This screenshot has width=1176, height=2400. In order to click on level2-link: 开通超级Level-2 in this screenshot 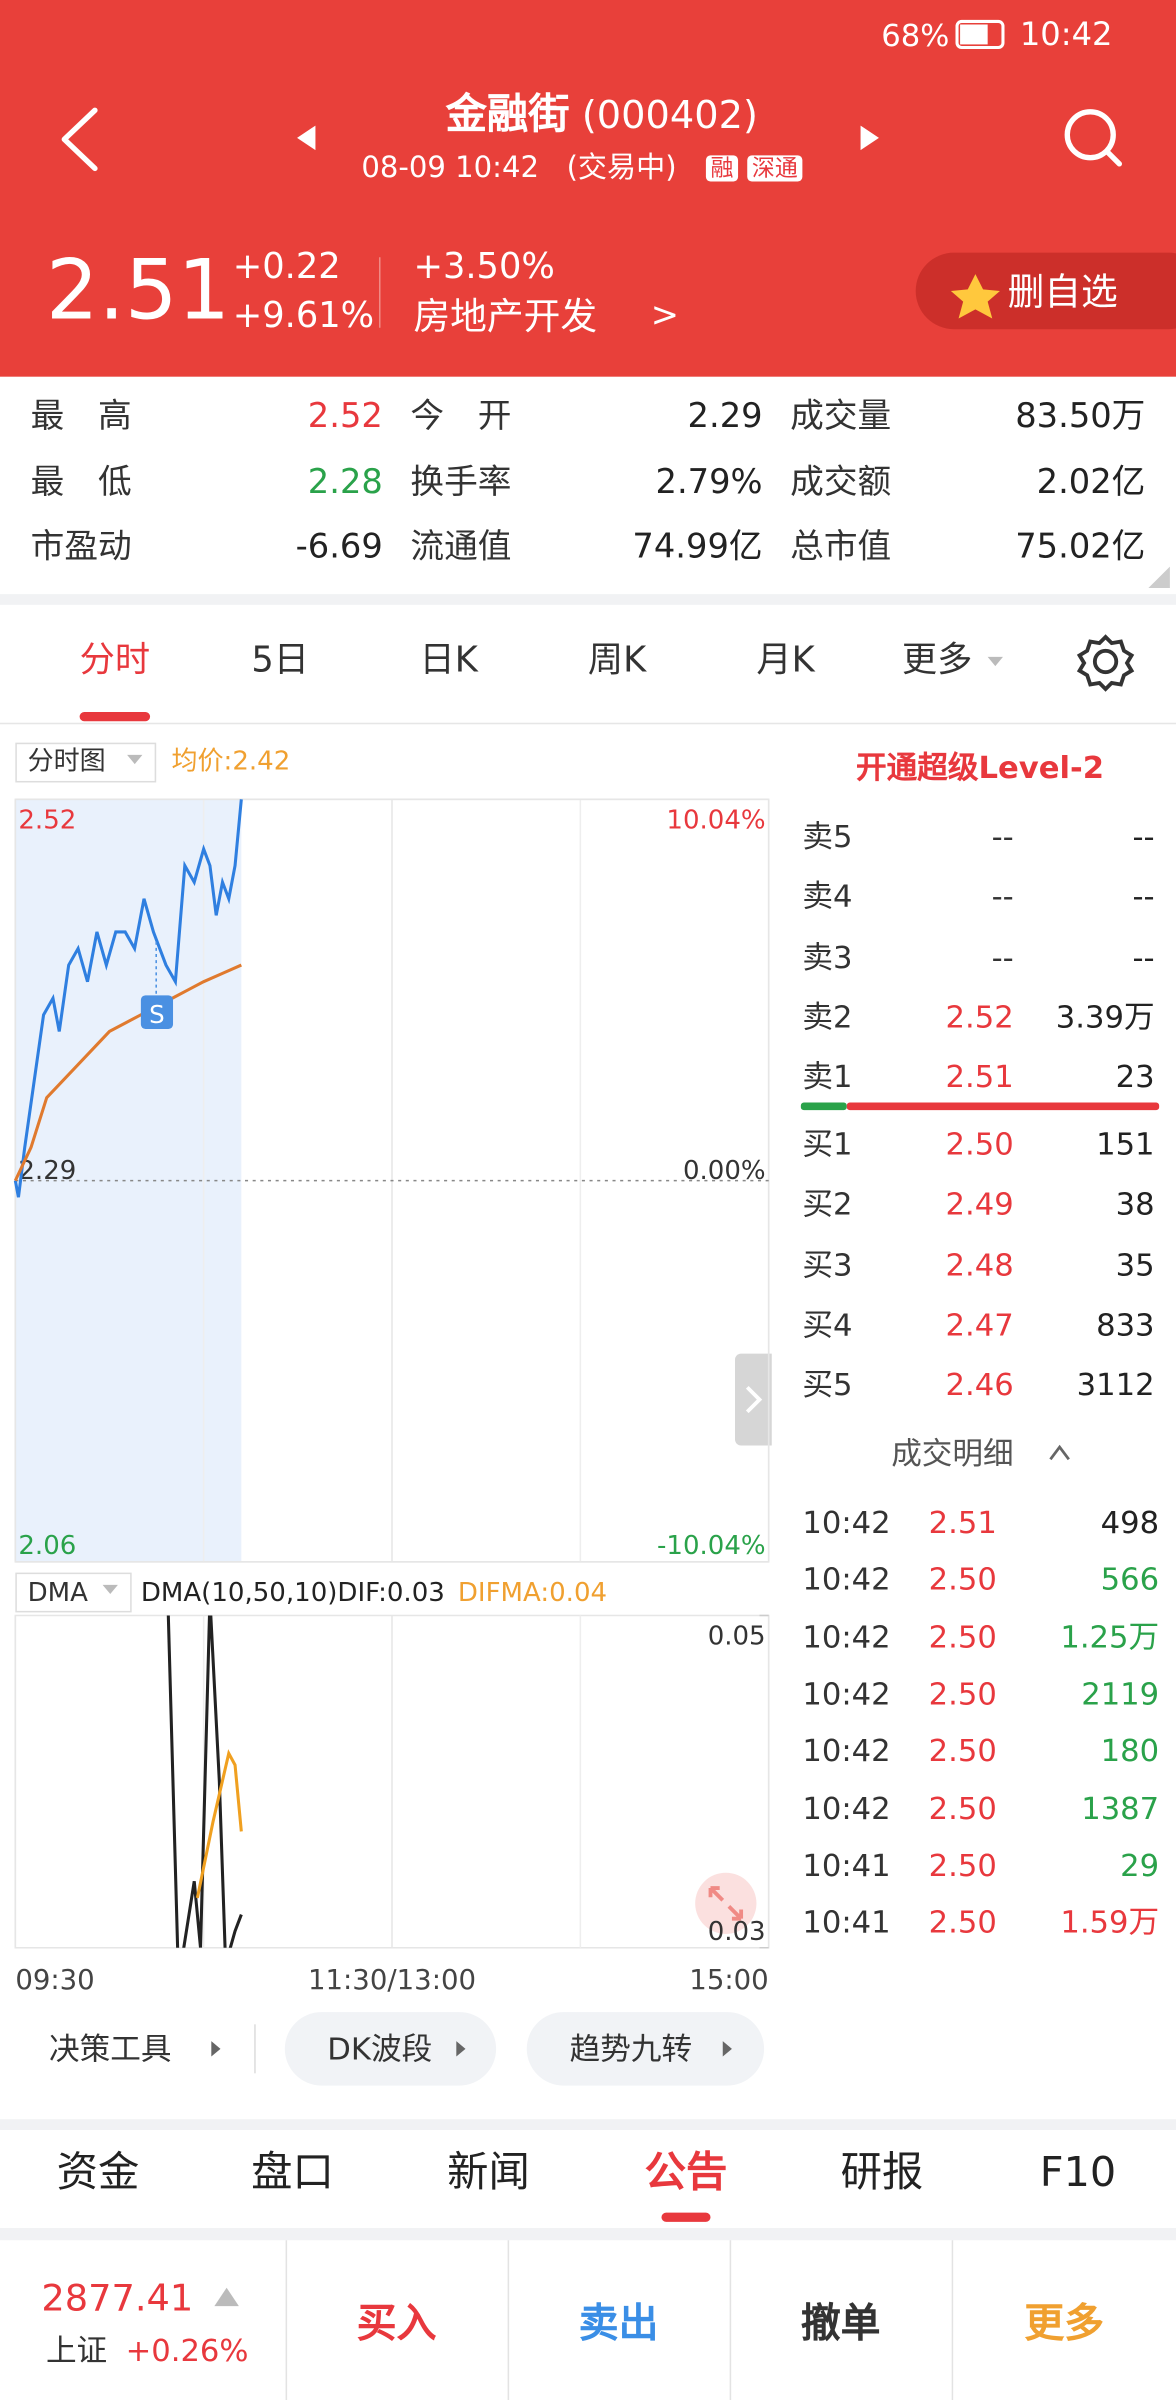, I will do `click(980, 767)`.